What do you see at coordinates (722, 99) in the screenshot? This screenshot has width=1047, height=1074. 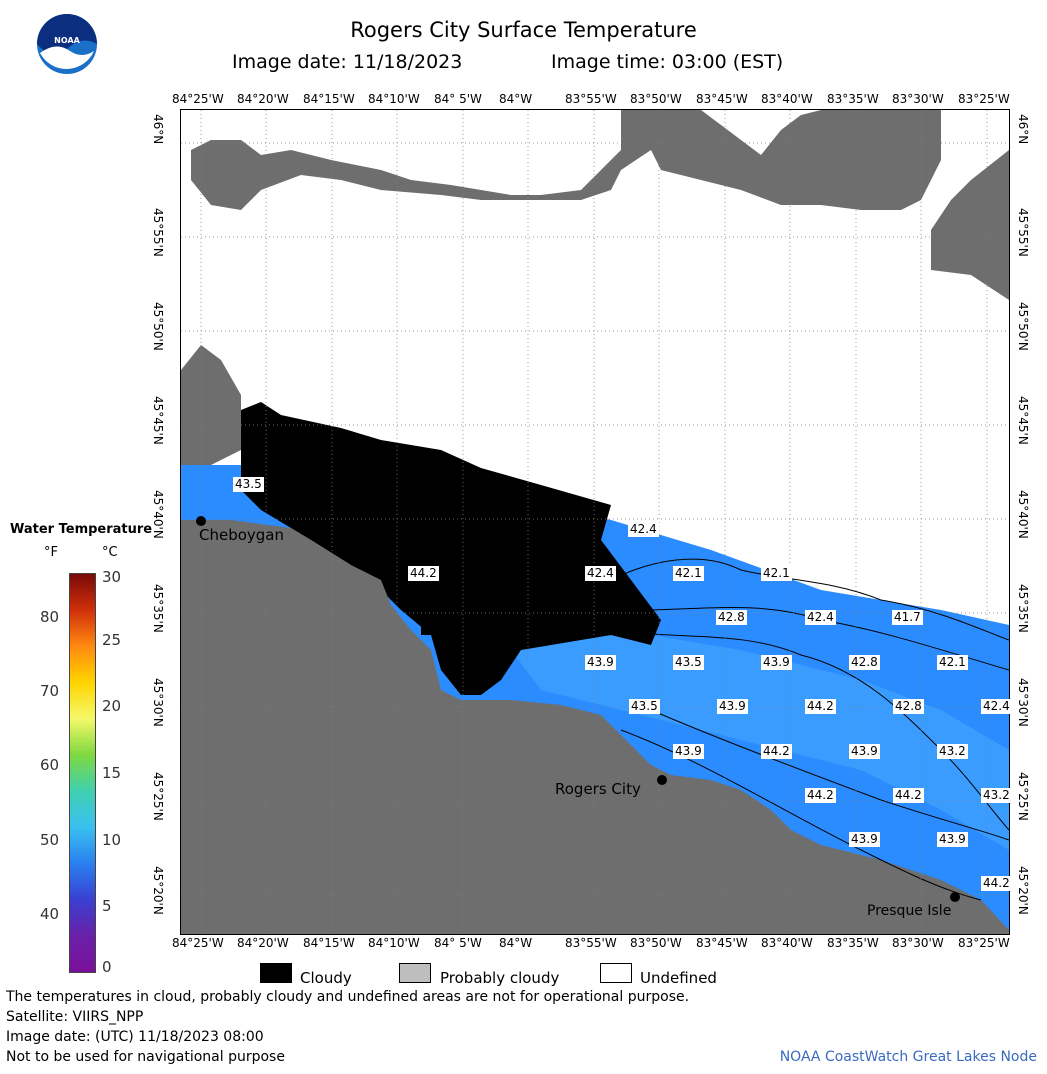 I see `lon-top-tick: 83°45'W` at bounding box center [722, 99].